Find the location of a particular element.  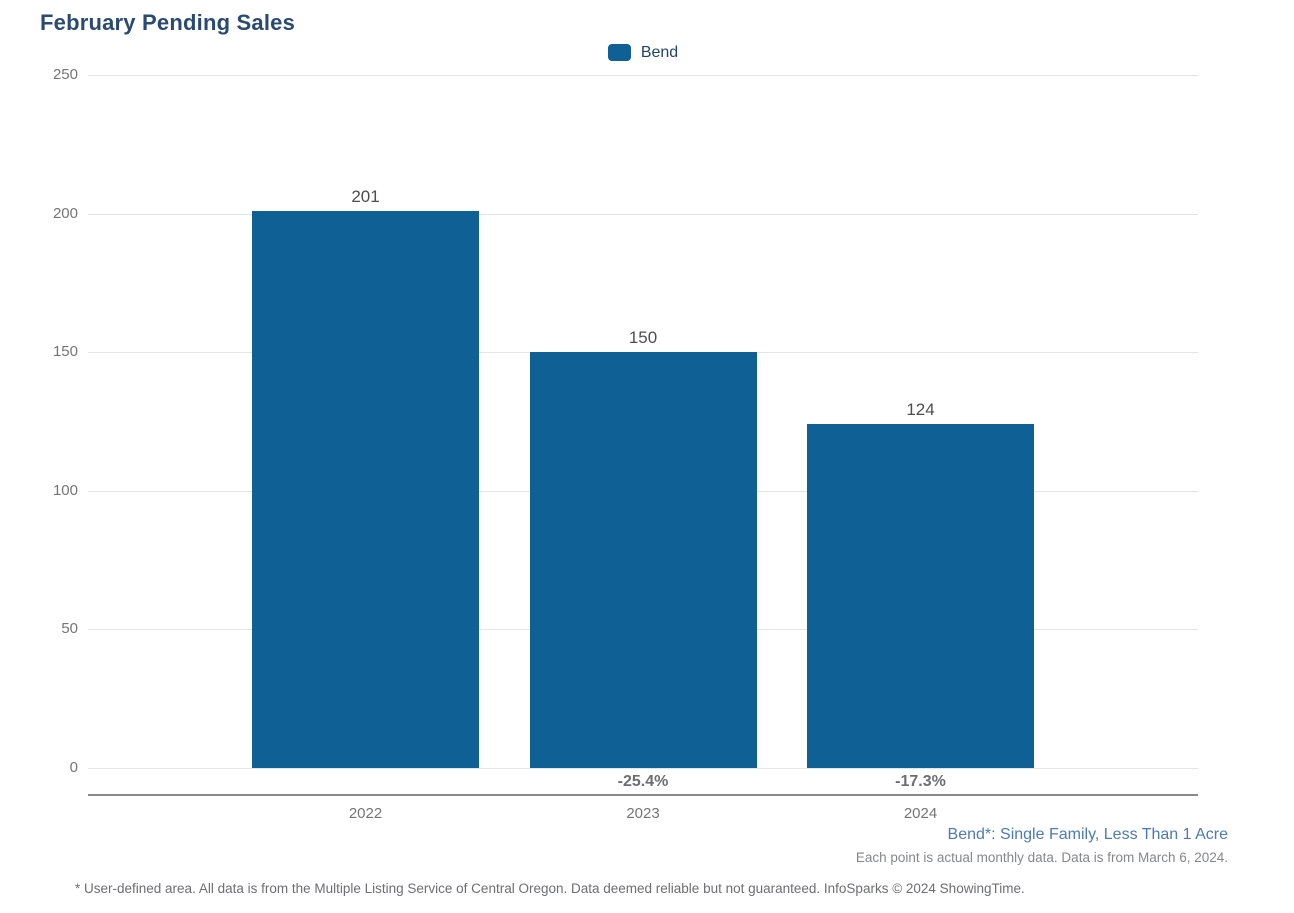

chart-title: February Pending Sales is located at coordinates (168, 22).